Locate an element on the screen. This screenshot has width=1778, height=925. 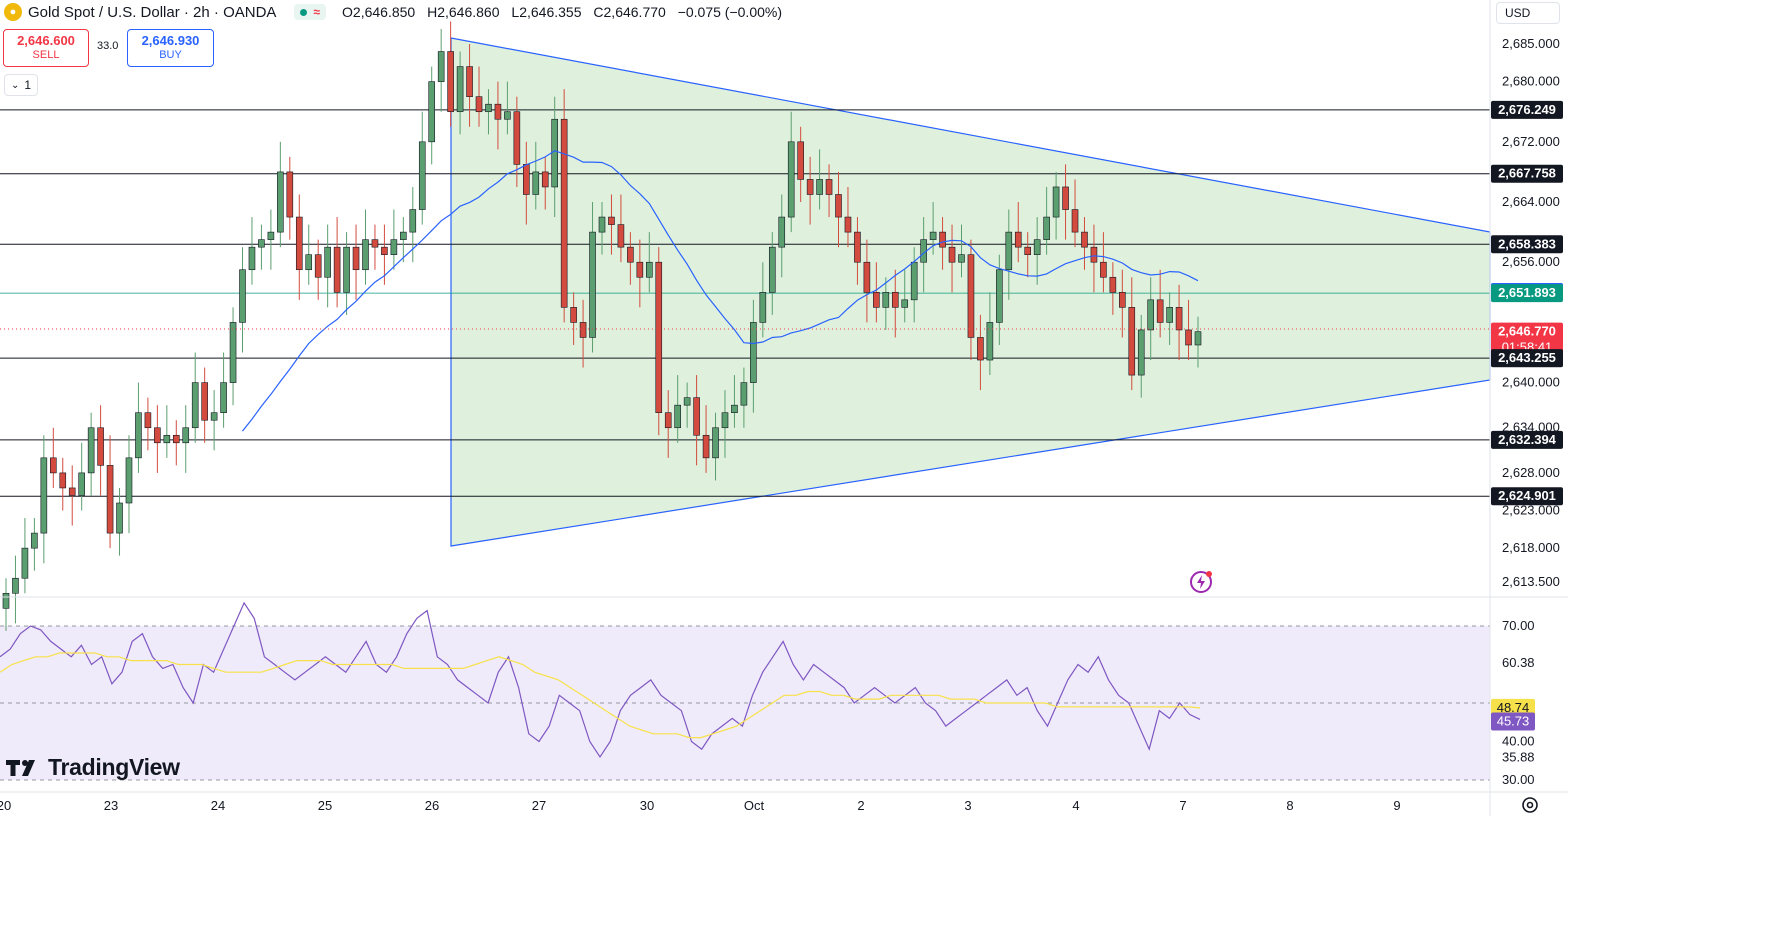
market-status: ≈ is located at coordinates (310, 12).